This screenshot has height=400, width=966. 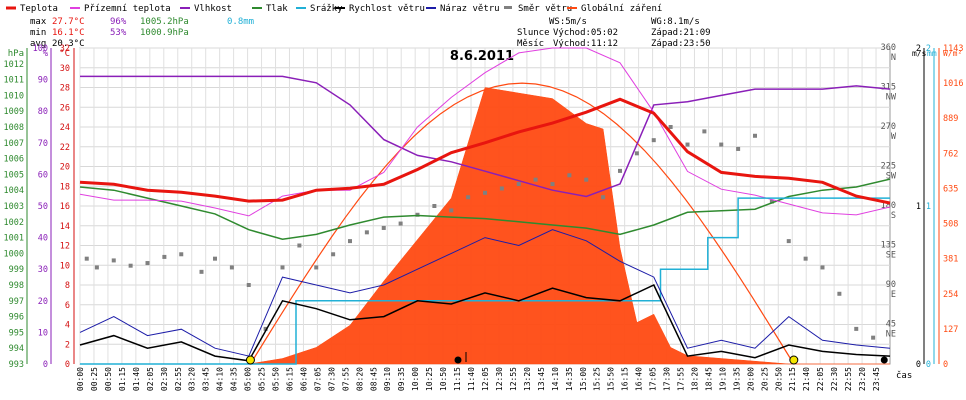 What do you see at coordinates (16, 318) in the screenshot?
I see `axis-tick-hpa: 996` at bounding box center [16, 318].